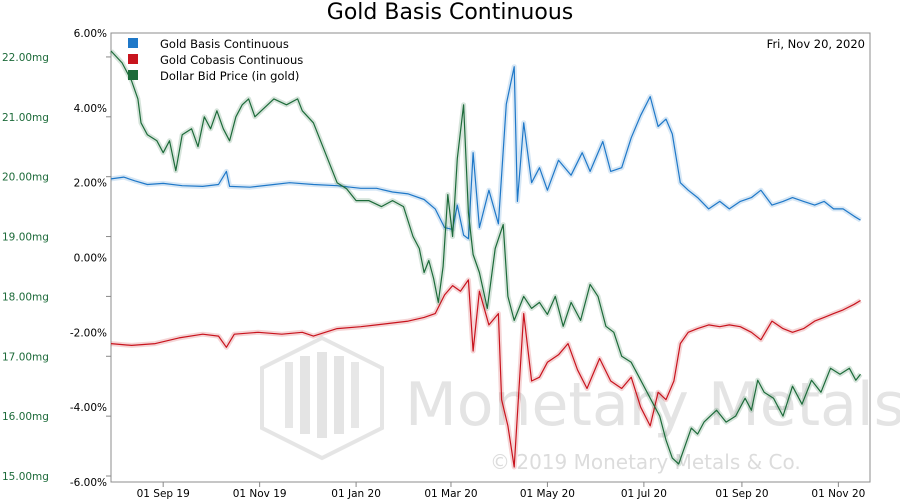  Describe the element at coordinates (838, 494) in the screenshot. I see `x-tick-label: 01 Nov 20` at that location.